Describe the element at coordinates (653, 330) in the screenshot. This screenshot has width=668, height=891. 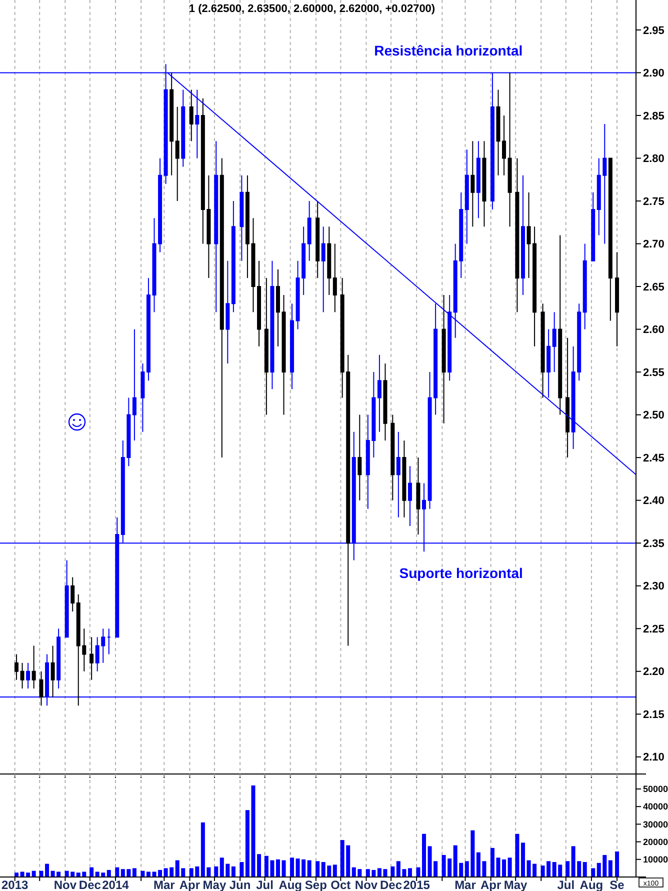
I see `y-tick-label: 2.60` at that location.